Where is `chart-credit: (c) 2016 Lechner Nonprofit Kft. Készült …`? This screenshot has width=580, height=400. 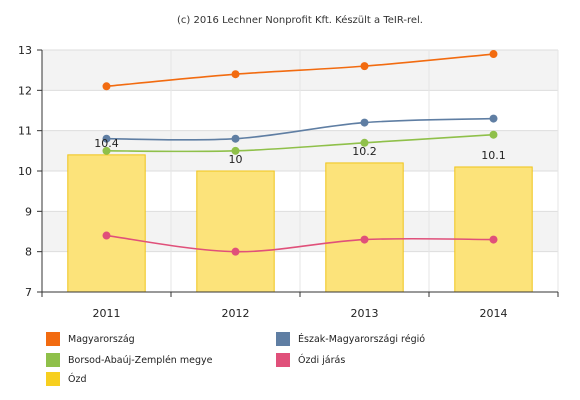
chart-credit: (c) 2016 Lechner Nonprofit Kft. Készült … is located at coordinates (300, 20).